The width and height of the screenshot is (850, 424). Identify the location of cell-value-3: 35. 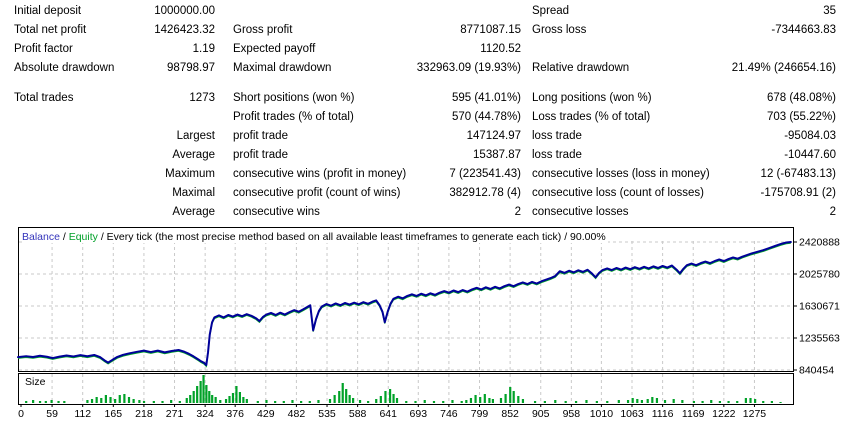
(829, 11).